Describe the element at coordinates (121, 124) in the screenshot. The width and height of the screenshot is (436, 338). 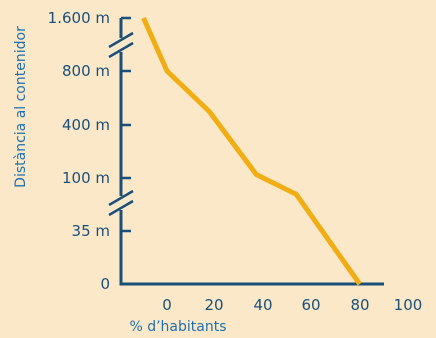
I see `axis-breaks` at that location.